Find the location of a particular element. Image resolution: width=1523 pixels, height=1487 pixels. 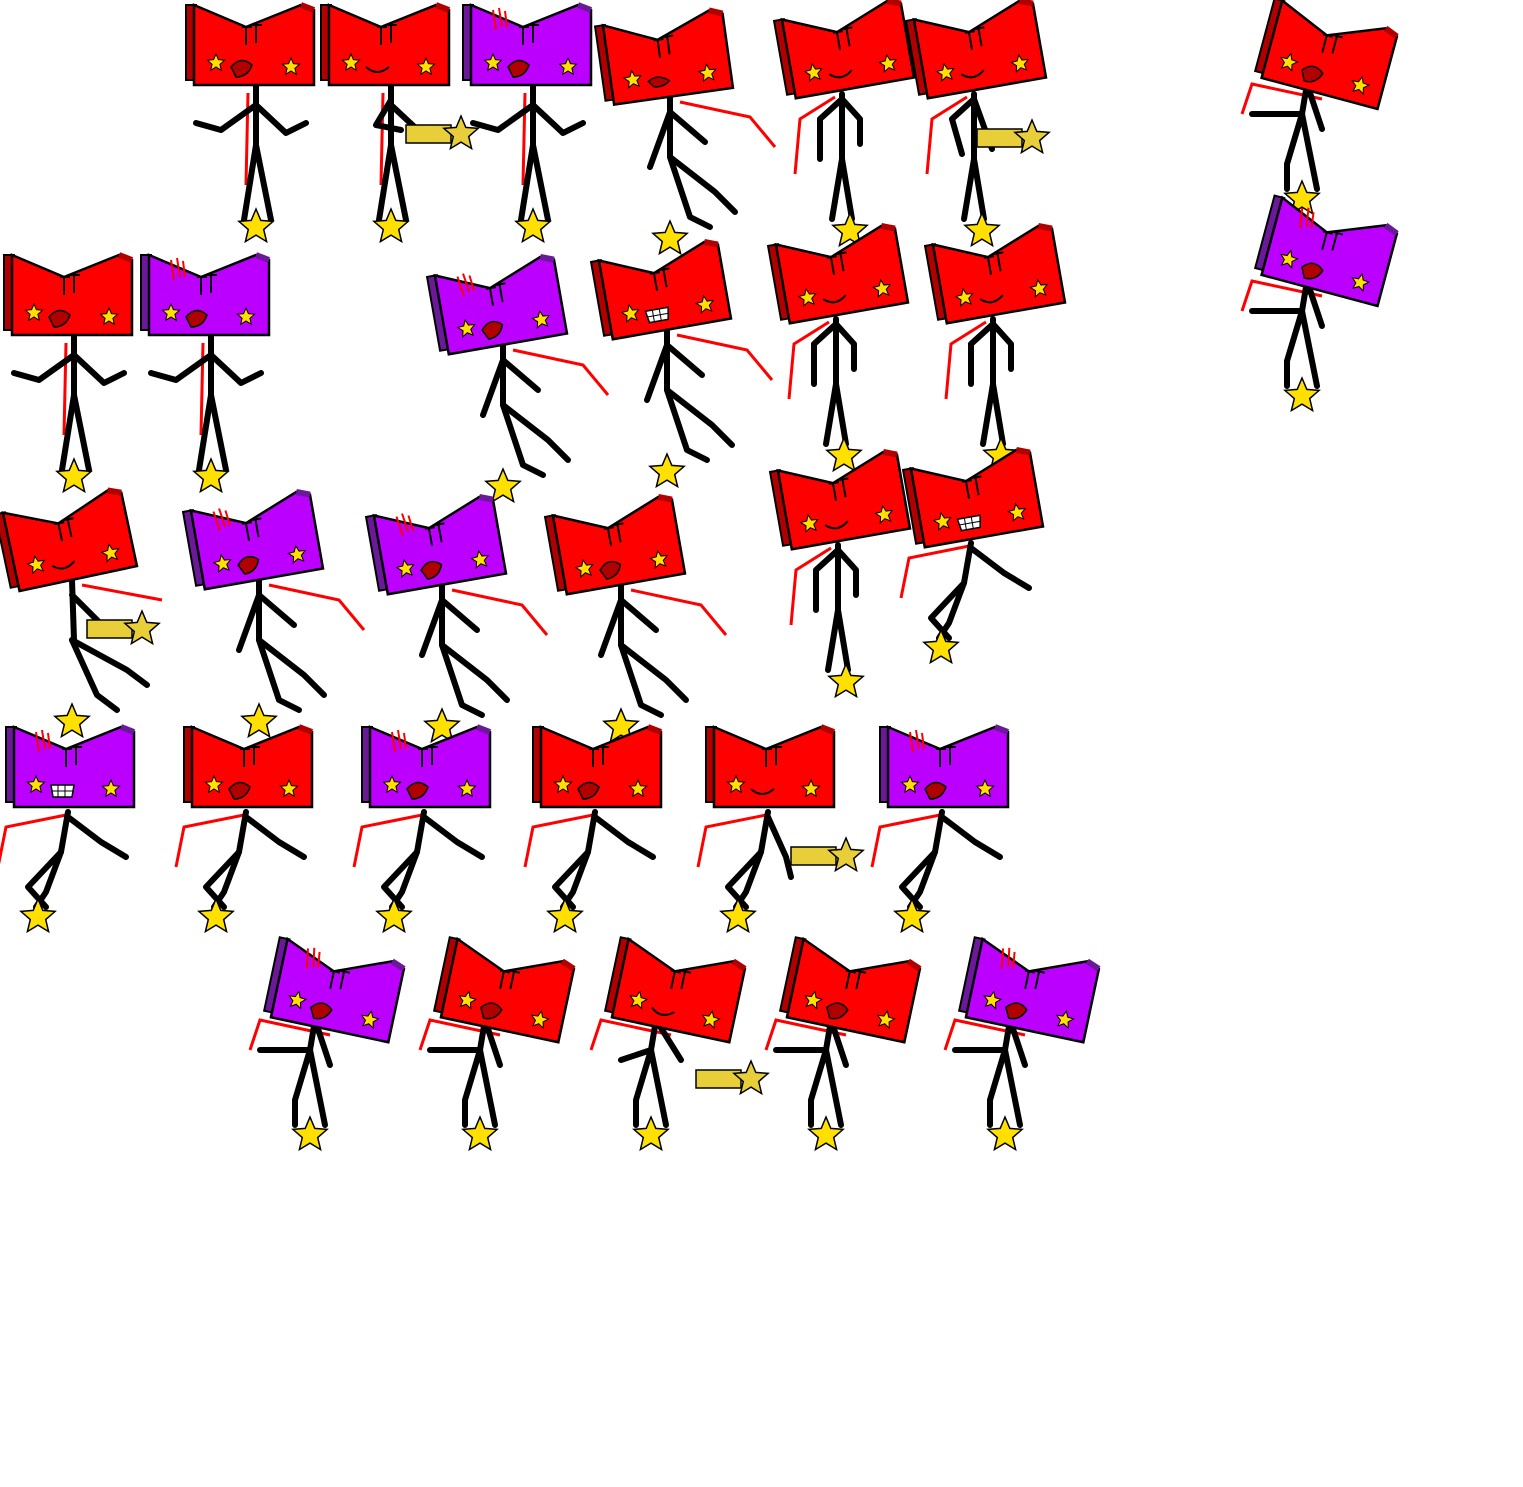

sprite-purple-walking is located at coordinates (456, 618).